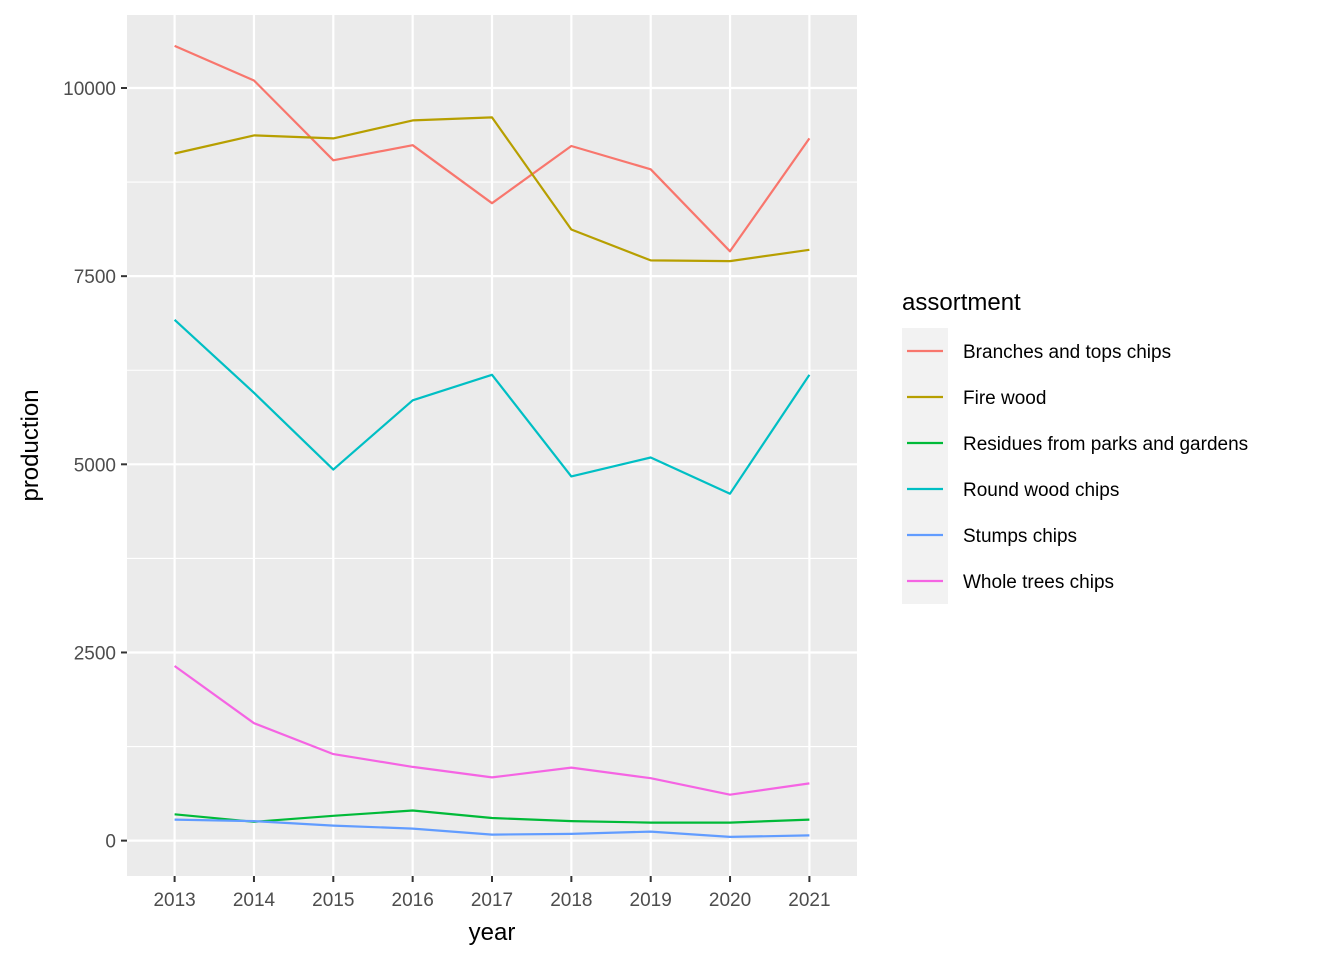  I want to click on legend-key-background, so click(925, 466).